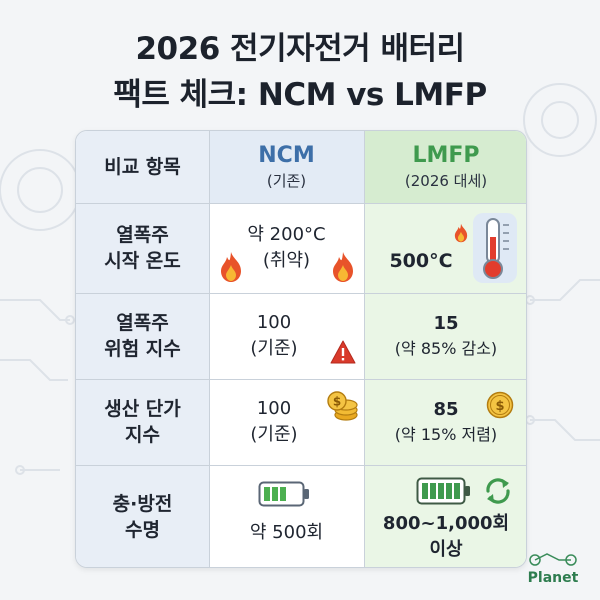  I want to click on title-line-2: 팩트 체크: NCM vs LMFP, so click(300, 95).